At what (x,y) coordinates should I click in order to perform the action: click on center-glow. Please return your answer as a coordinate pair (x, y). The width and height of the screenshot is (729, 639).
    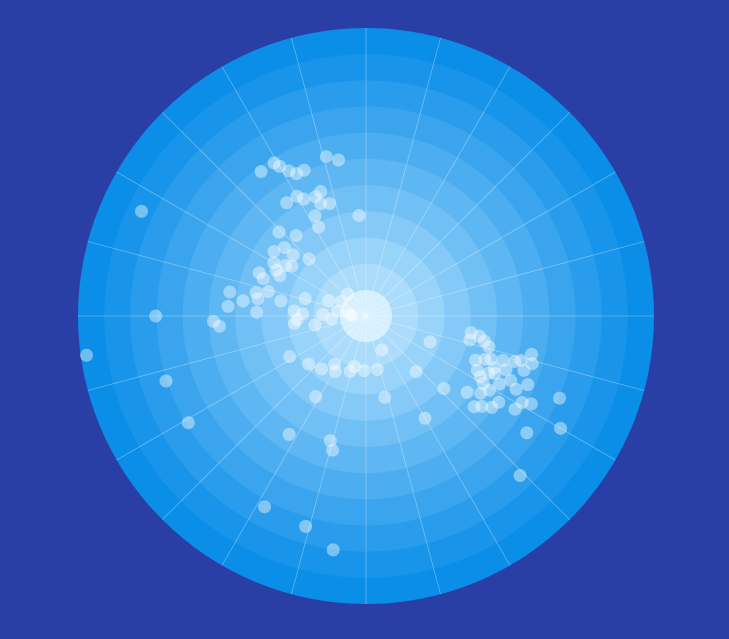
    Looking at the image, I should click on (366, 316).